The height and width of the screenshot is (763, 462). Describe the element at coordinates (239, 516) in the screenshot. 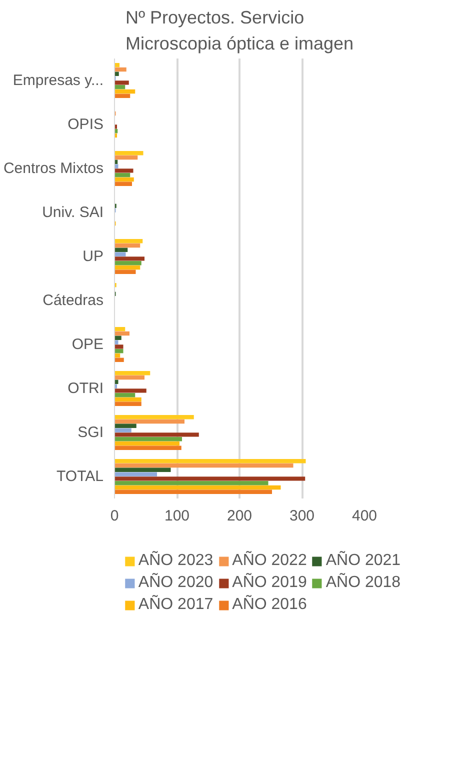

I see `x-tick-label: 200` at that location.